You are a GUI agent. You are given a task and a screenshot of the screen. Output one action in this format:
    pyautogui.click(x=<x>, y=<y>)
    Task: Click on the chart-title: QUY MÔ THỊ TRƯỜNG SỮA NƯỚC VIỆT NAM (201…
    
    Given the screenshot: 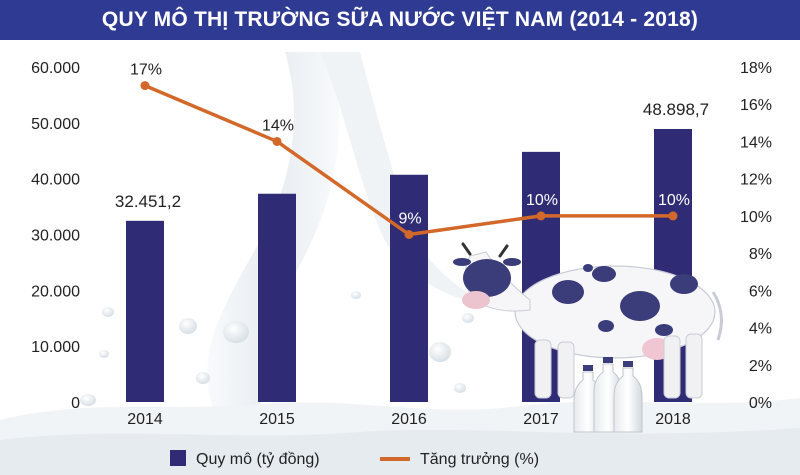 What is the action you would take?
    pyautogui.click(x=400, y=19)
    